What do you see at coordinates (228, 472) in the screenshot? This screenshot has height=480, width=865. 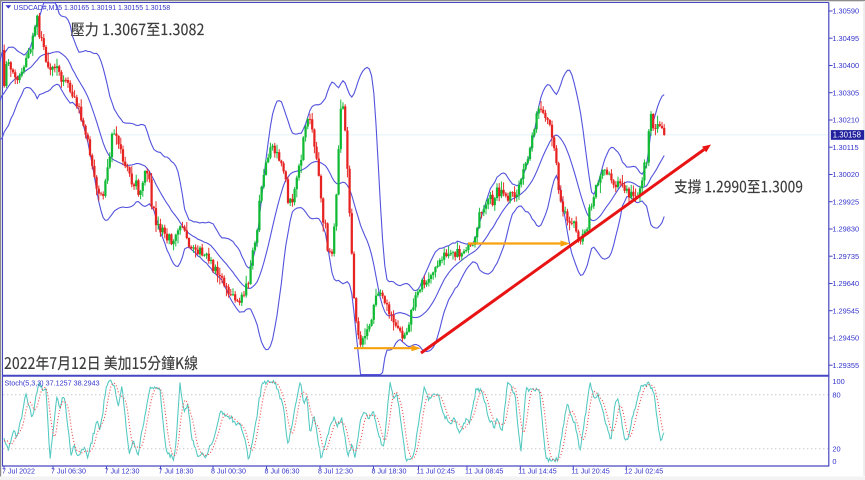 I see `svg-text: 8 Jul 00:30` at bounding box center [228, 472].